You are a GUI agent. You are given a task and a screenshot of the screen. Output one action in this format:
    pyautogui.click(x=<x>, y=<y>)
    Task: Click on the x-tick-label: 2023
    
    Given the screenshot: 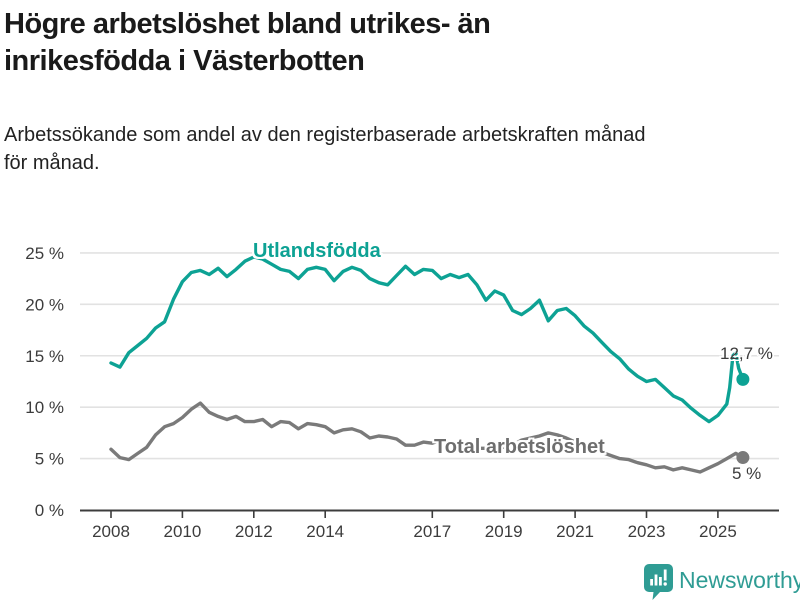 What is the action you would take?
    pyautogui.click(x=647, y=531)
    